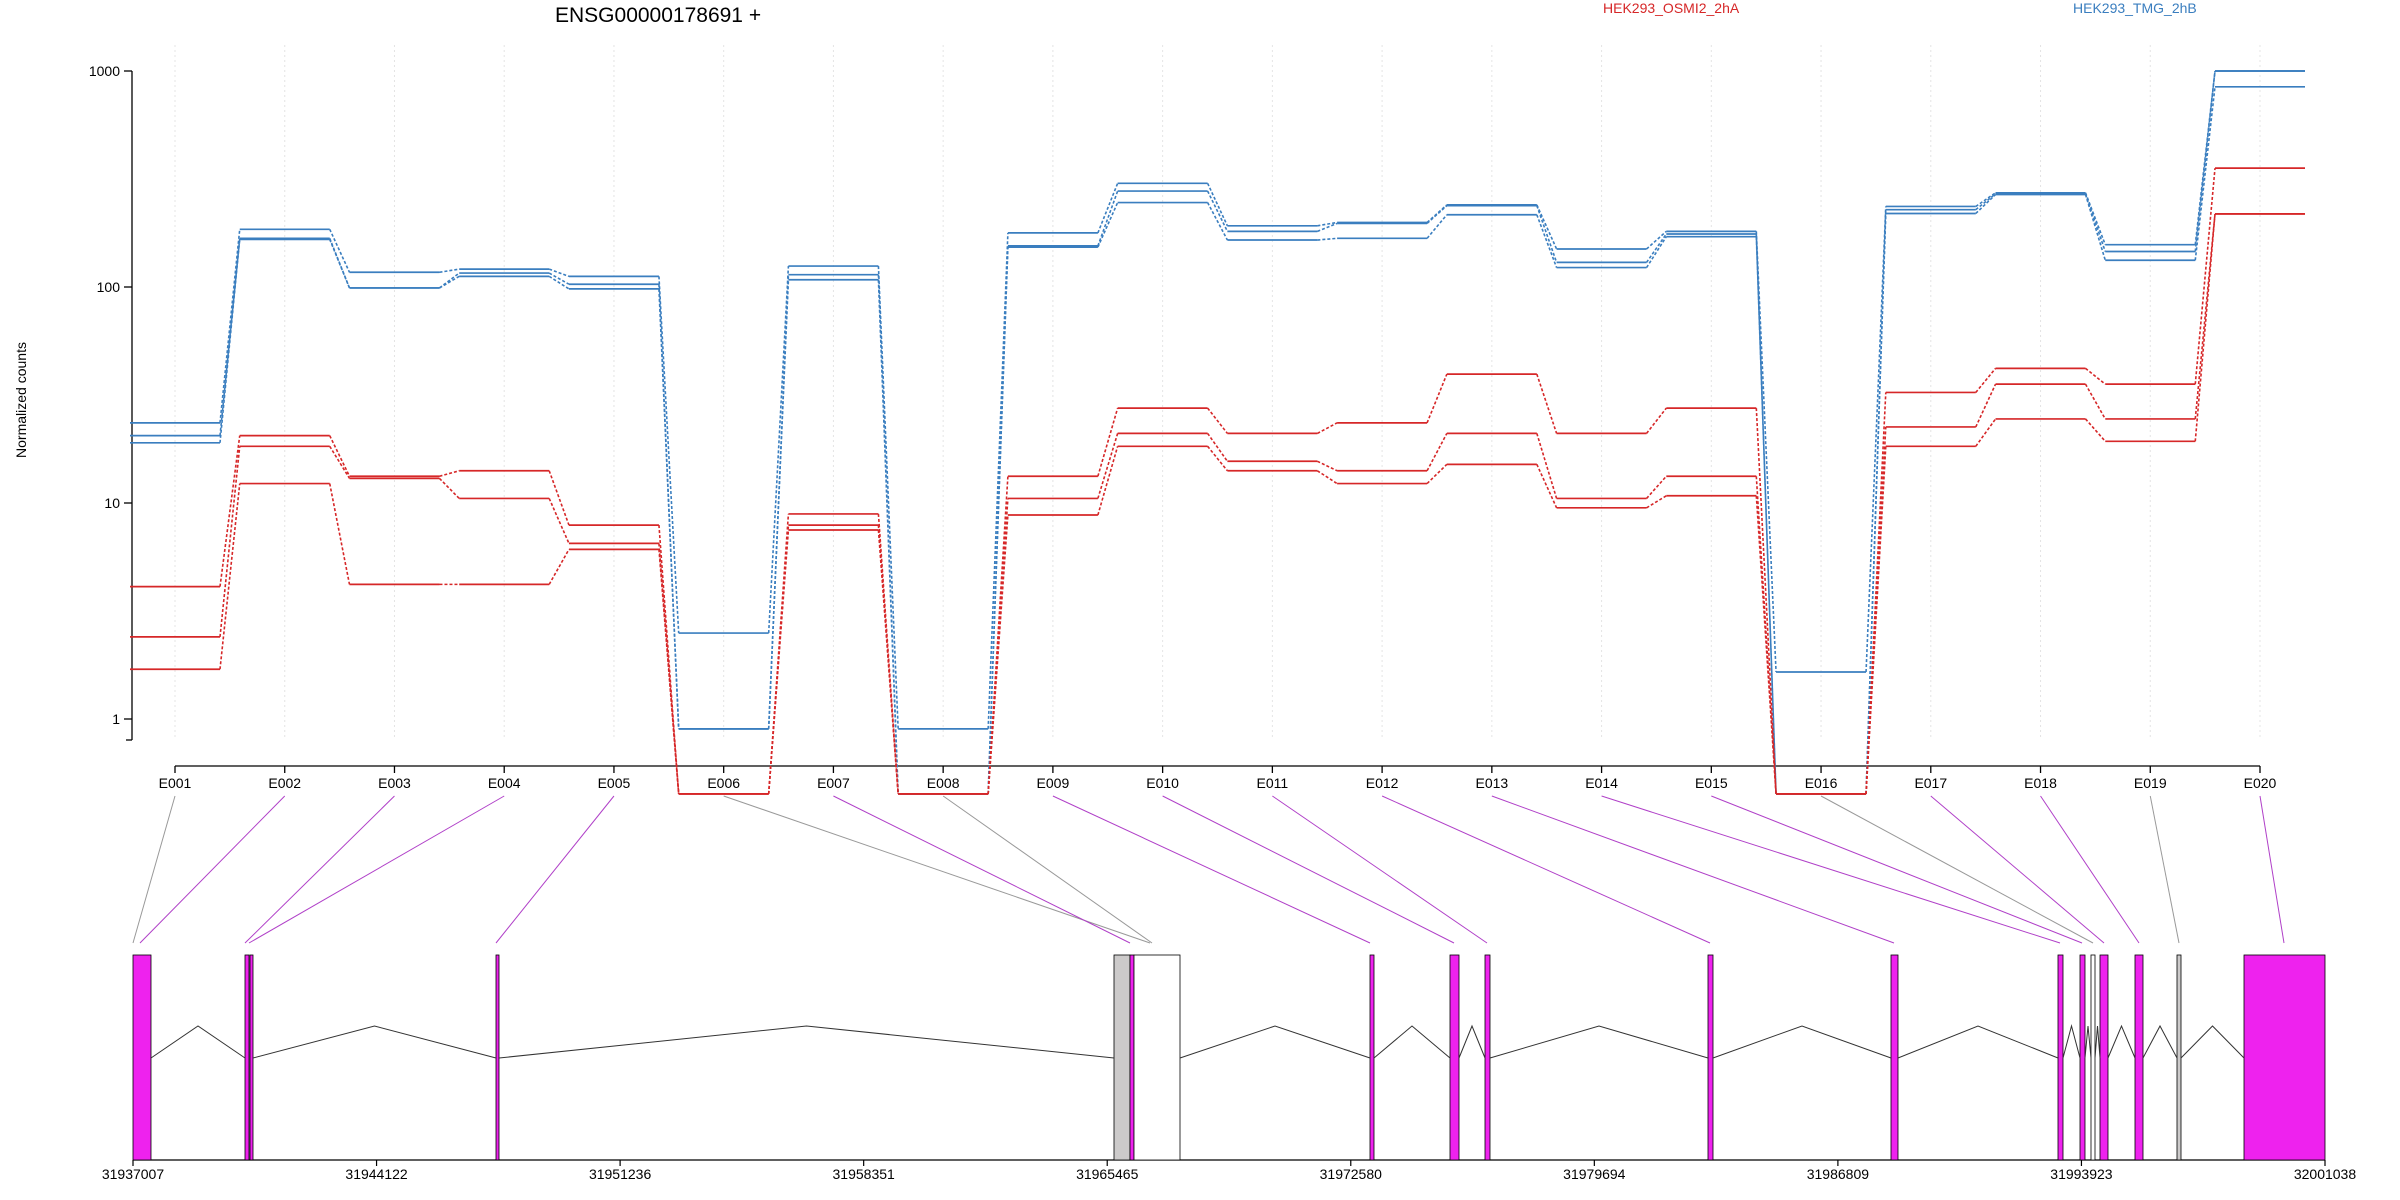 Image resolution: width=2400 pixels, height=1200 pixels. I want to click on legend-entry-tmg: HEK293_TMG_2hB, so click(2135, 8).